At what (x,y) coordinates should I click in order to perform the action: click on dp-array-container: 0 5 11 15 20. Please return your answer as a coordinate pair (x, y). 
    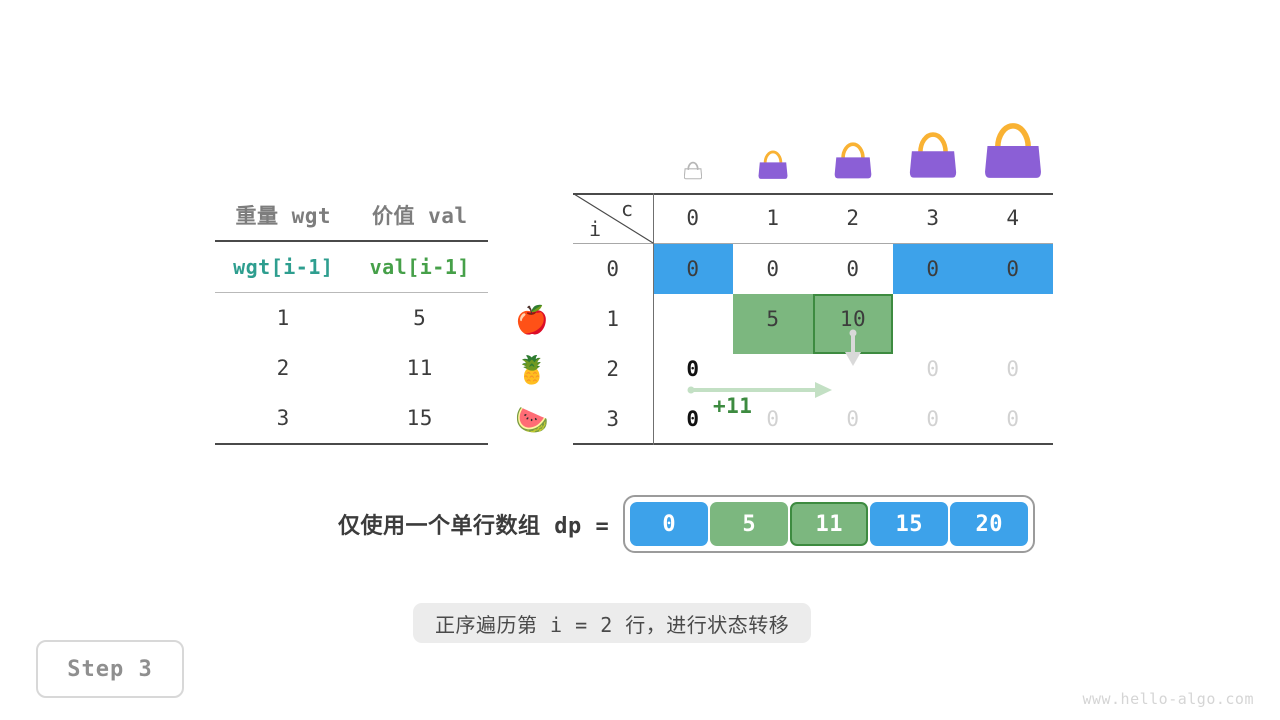
    Looking at the image, I should click on (829, 524).